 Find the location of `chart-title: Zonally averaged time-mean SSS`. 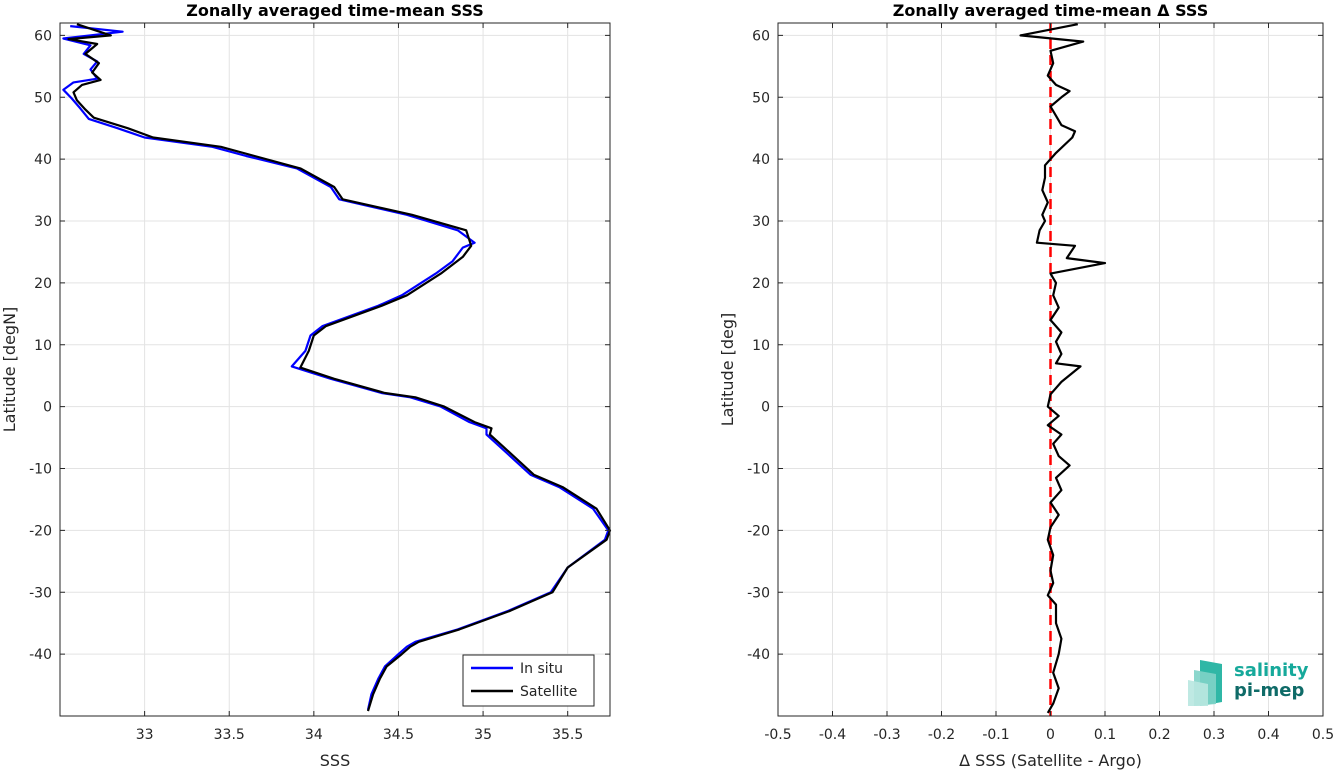

chart-title: Zonally averaged time-mean SSS is located at coordinates (335, 10).